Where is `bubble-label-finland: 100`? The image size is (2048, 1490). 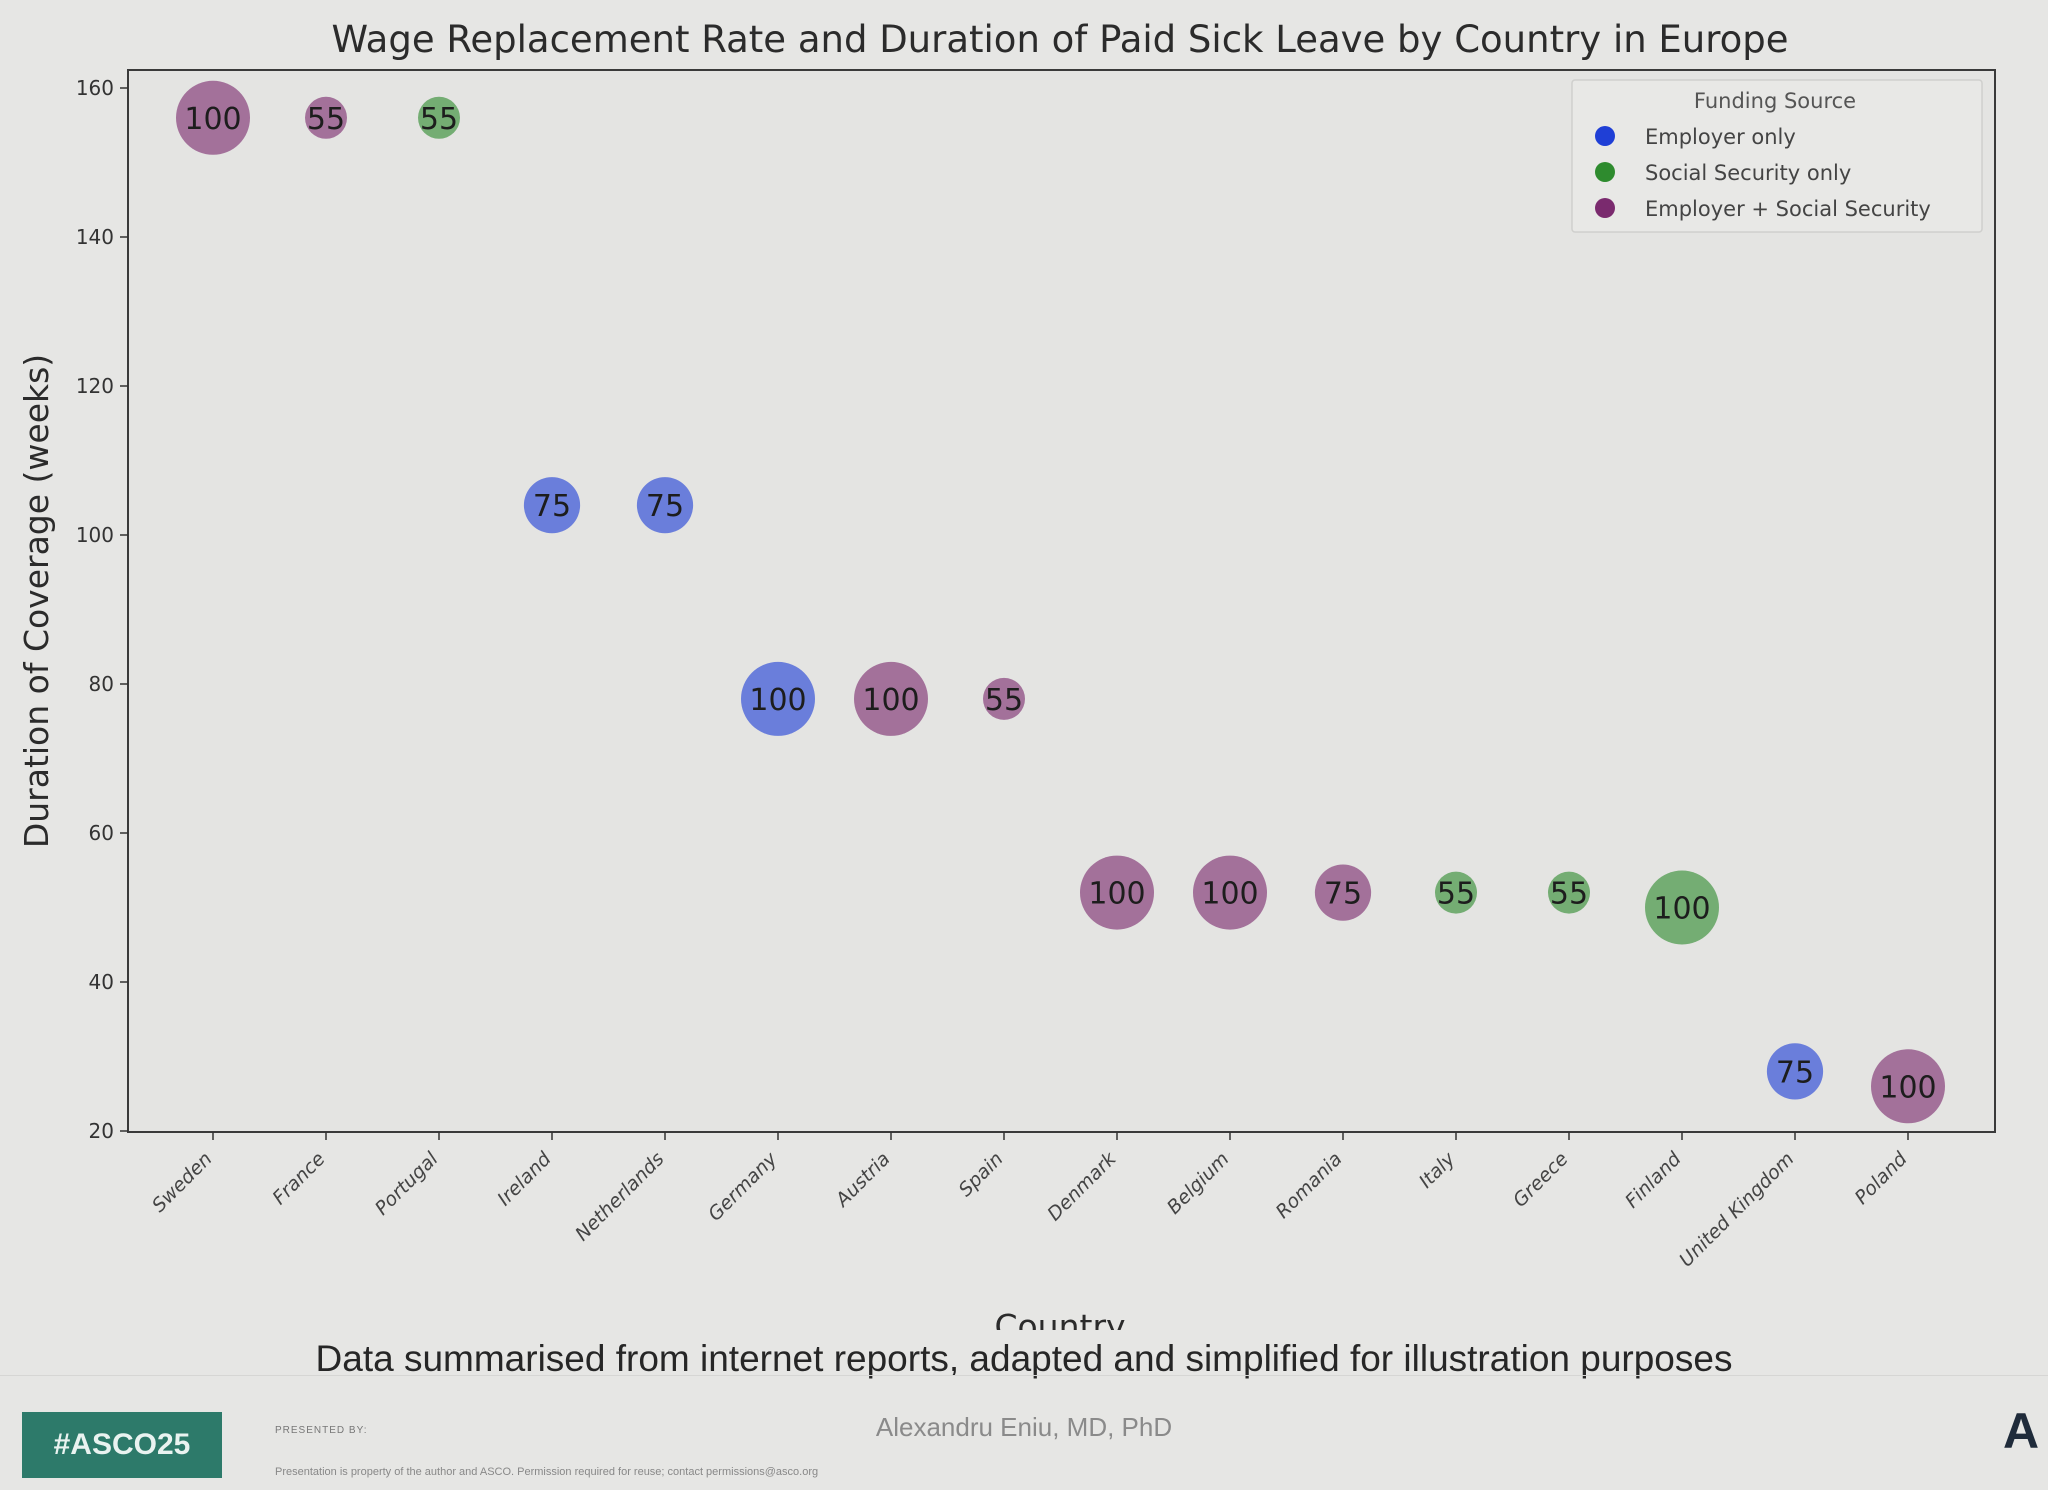 bubble-label-finland: 100 is located at coordinates (1681, 909).